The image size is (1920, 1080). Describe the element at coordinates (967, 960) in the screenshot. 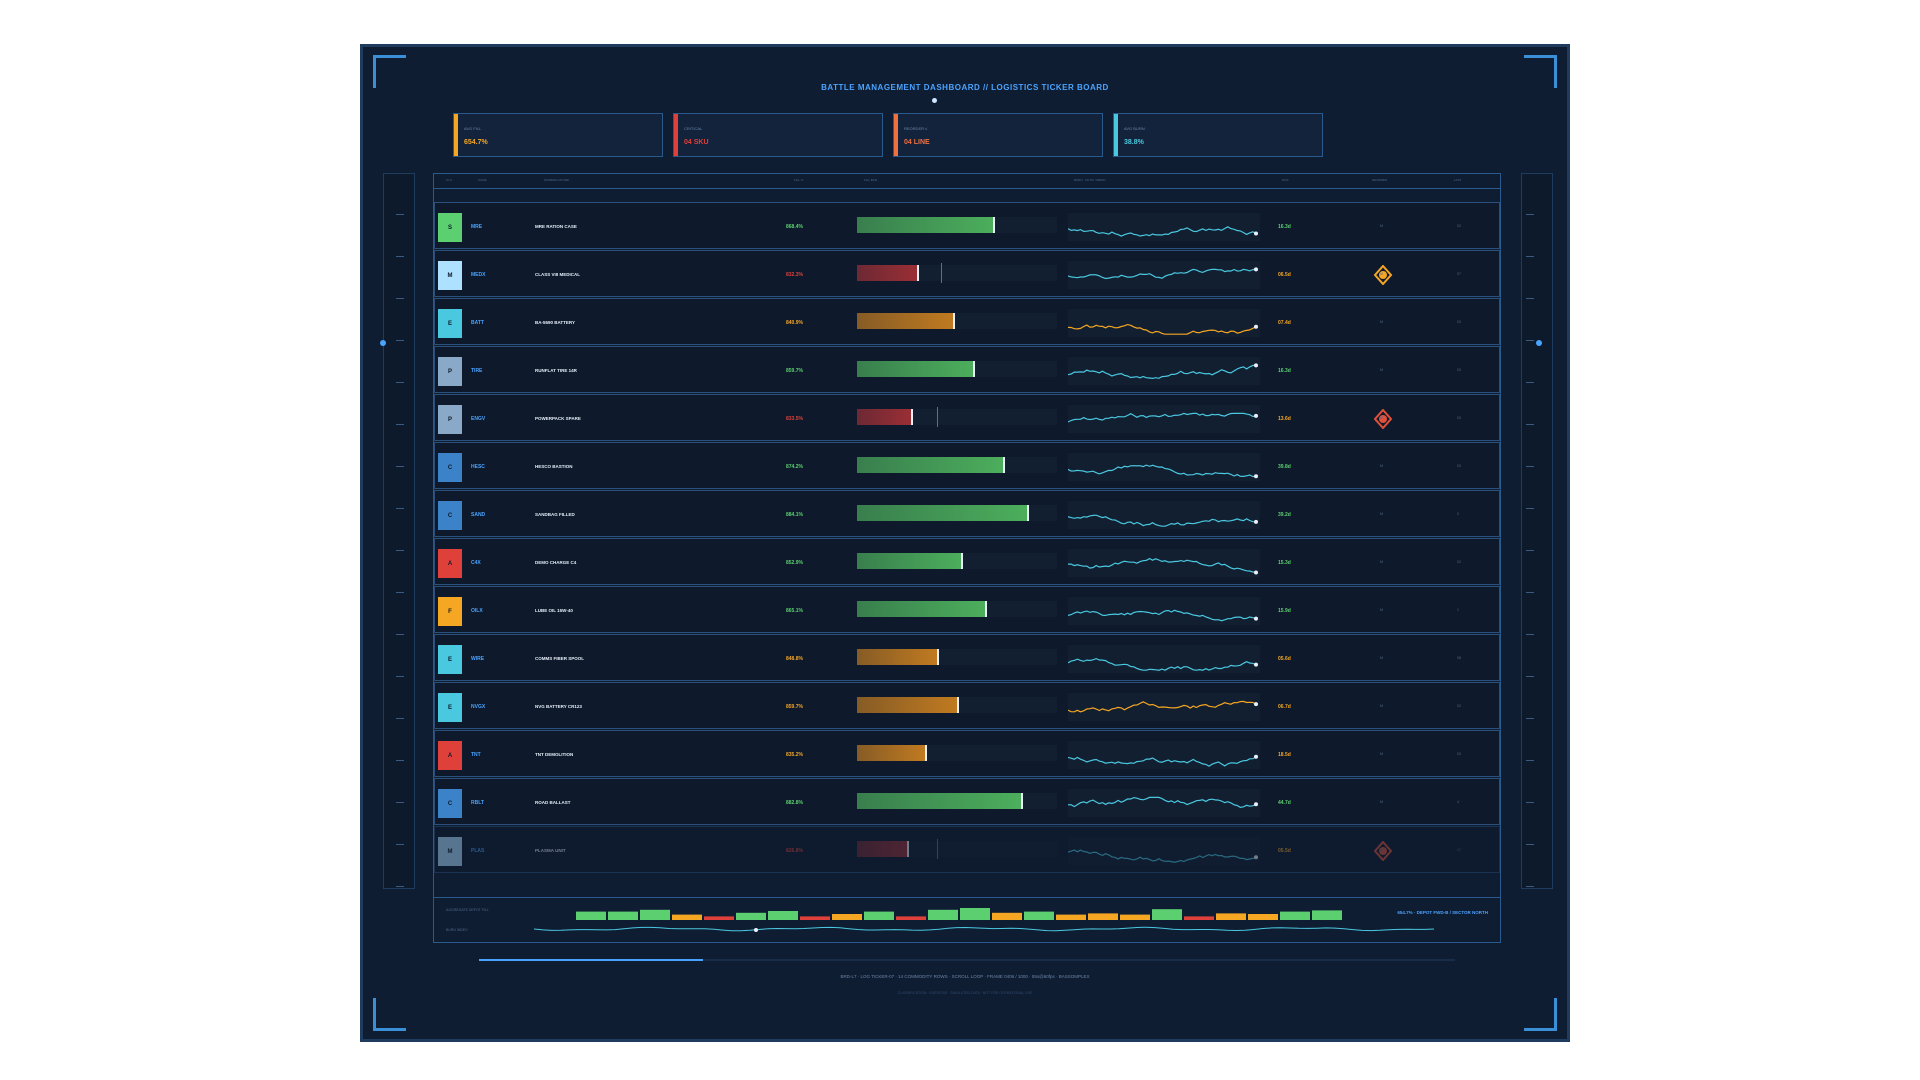

I see `playback-progress` at that location.